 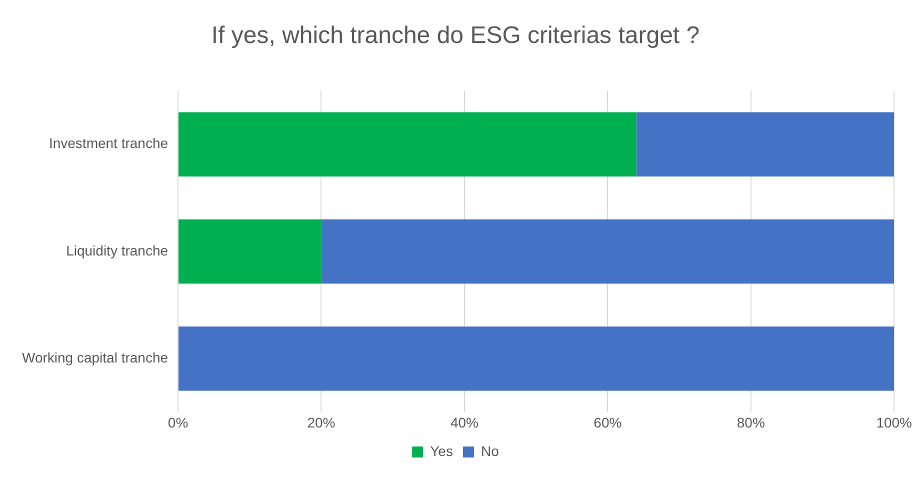 I want to click on legend-label: Yes, so click(x=441, y=450).